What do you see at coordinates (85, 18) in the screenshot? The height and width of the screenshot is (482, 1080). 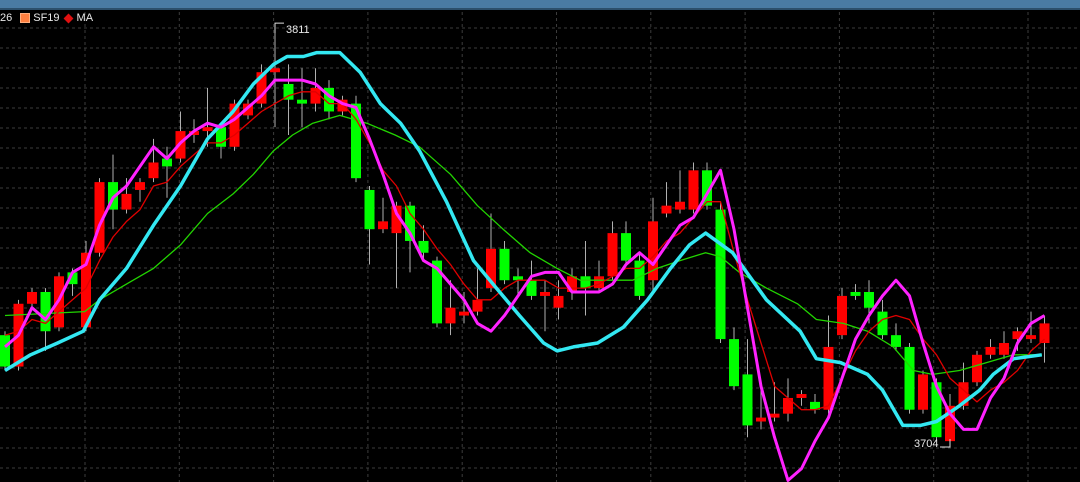 I see `legend-indicator: MA` at bounding box center [85, 18].